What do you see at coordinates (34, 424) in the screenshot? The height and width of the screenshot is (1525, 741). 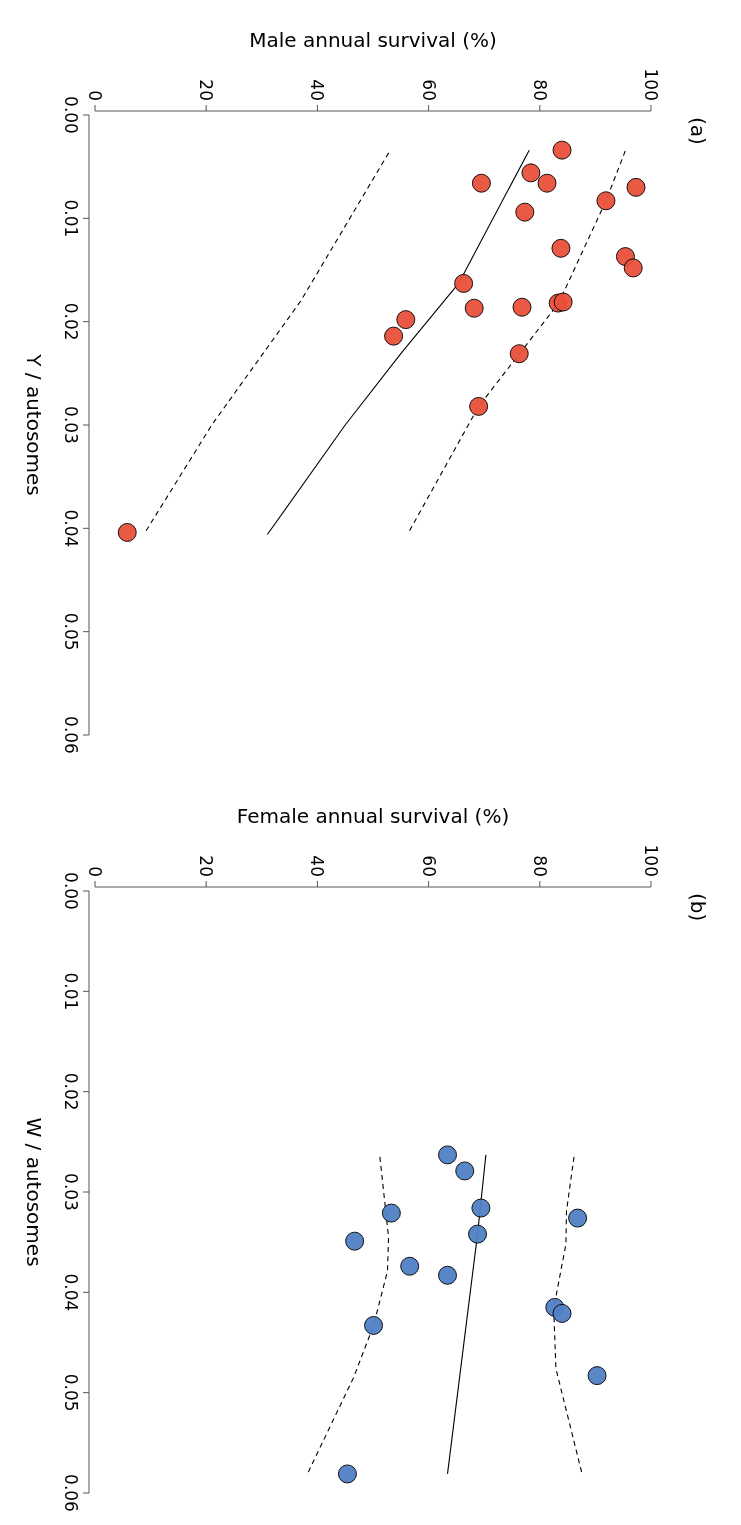 I see `y-axis-title: Y / autosomes` at bounding box center [34, 424].